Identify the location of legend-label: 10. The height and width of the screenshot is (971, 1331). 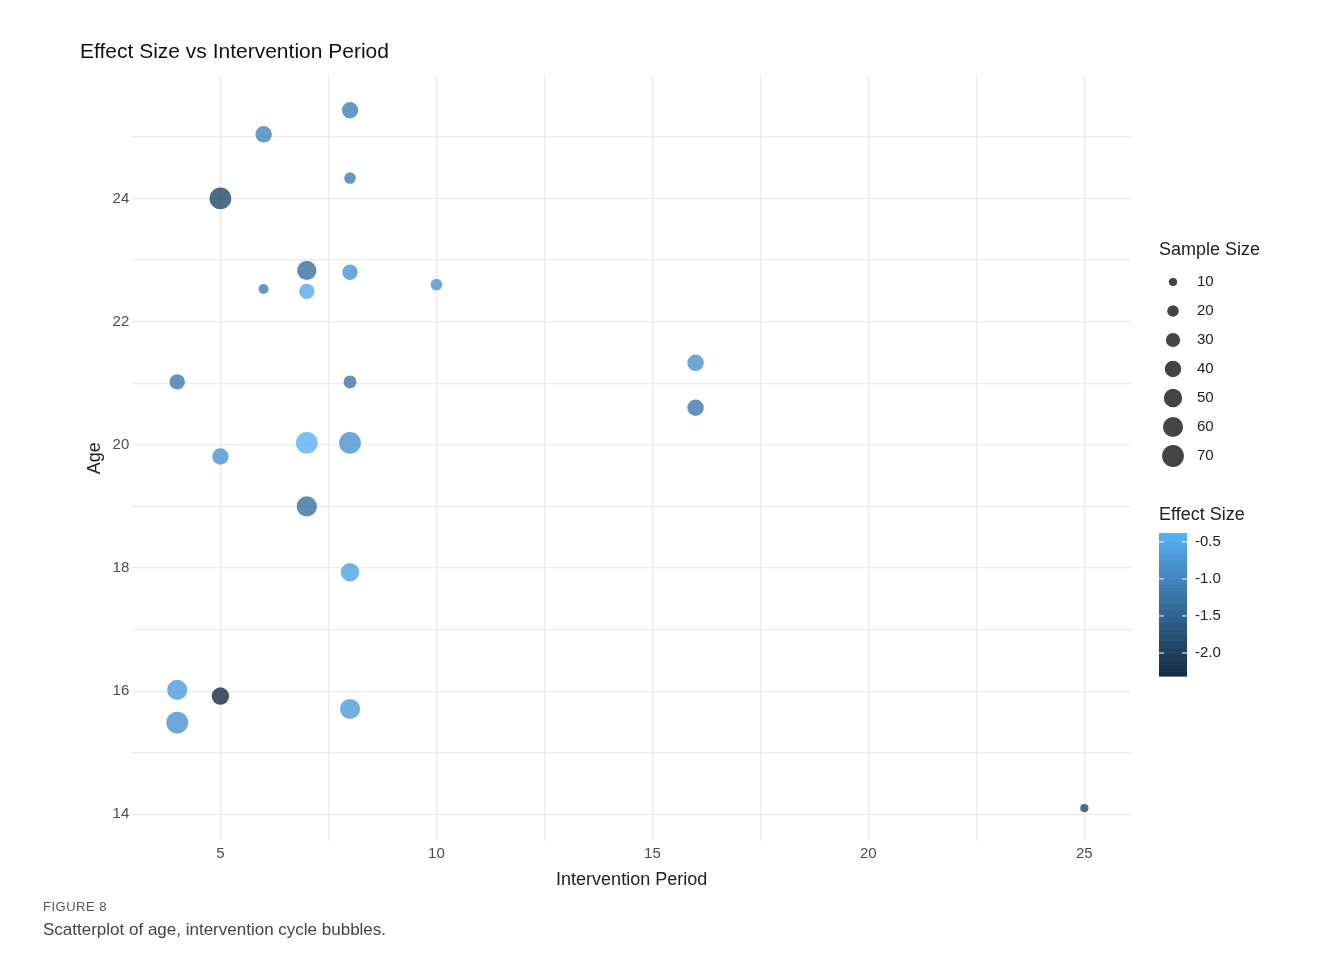
(1205, 281).